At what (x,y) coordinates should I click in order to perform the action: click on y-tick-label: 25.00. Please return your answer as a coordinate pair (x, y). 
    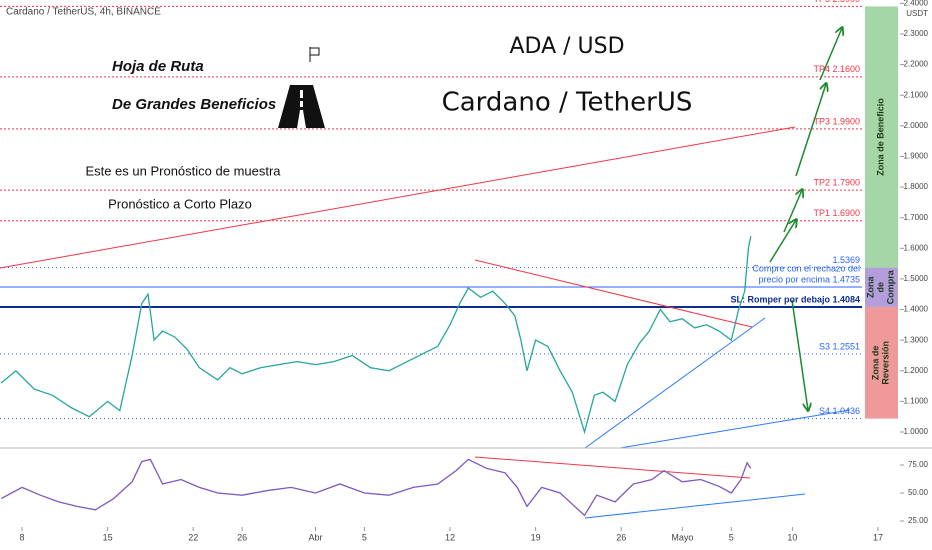
    Looking at the image, I should click on (918, 520).